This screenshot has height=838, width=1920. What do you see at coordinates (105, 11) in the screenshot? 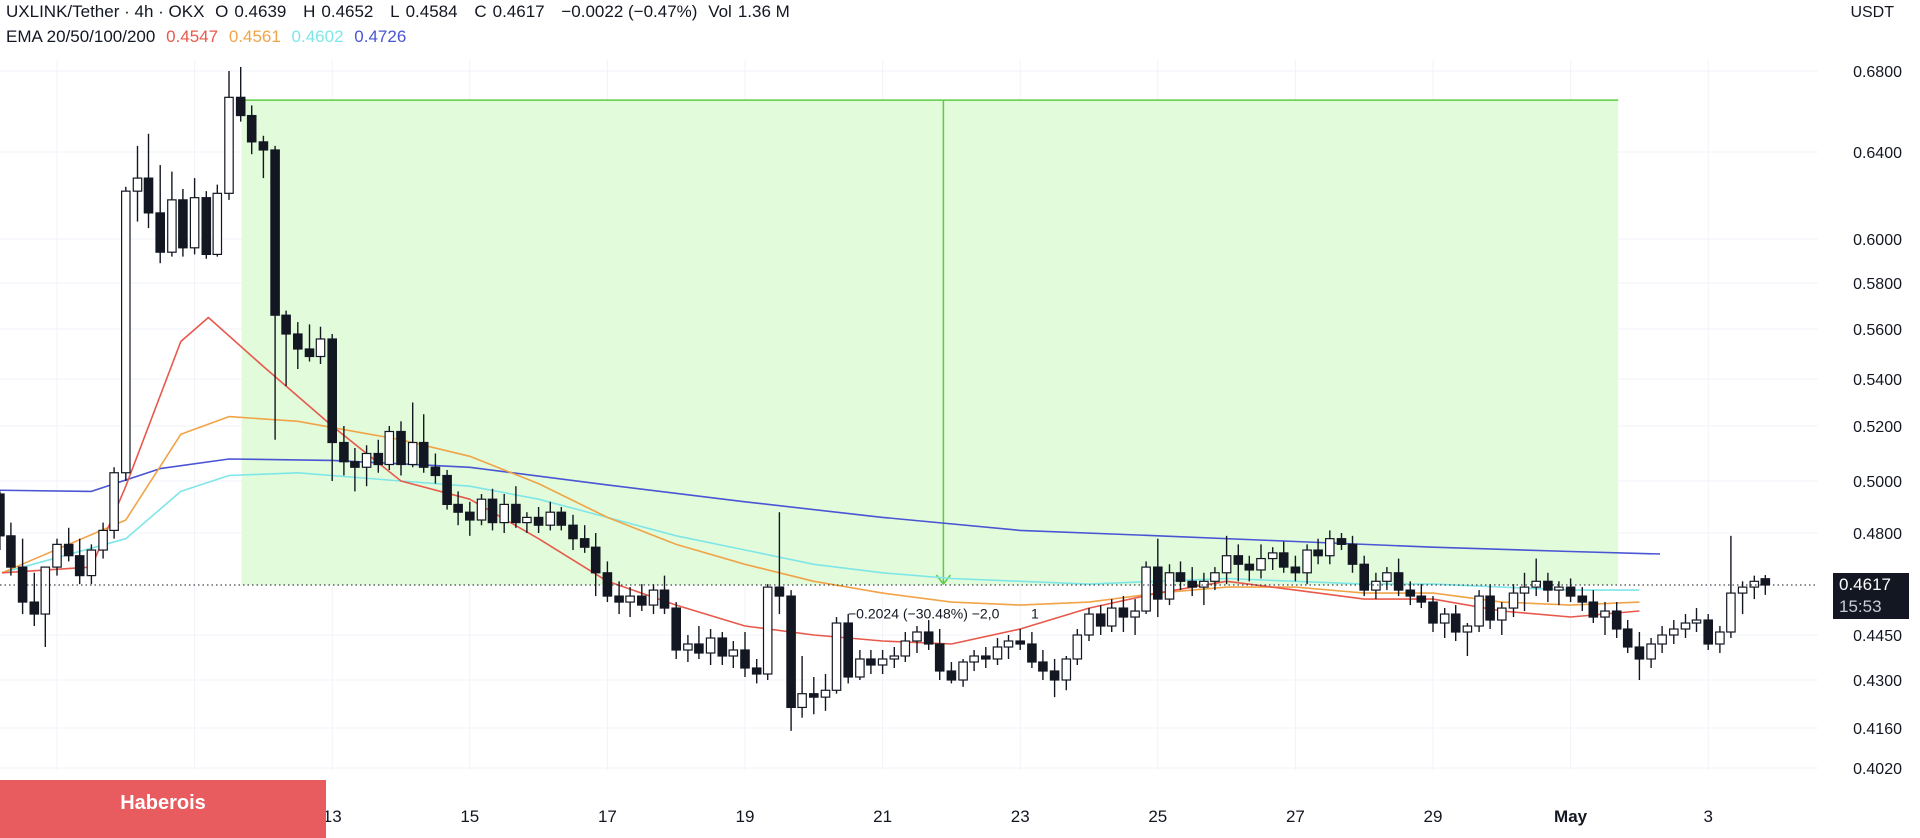
I see `symbol-name: UXLINK/Tether · 4h · OKX` at bounding box center [105, 11].